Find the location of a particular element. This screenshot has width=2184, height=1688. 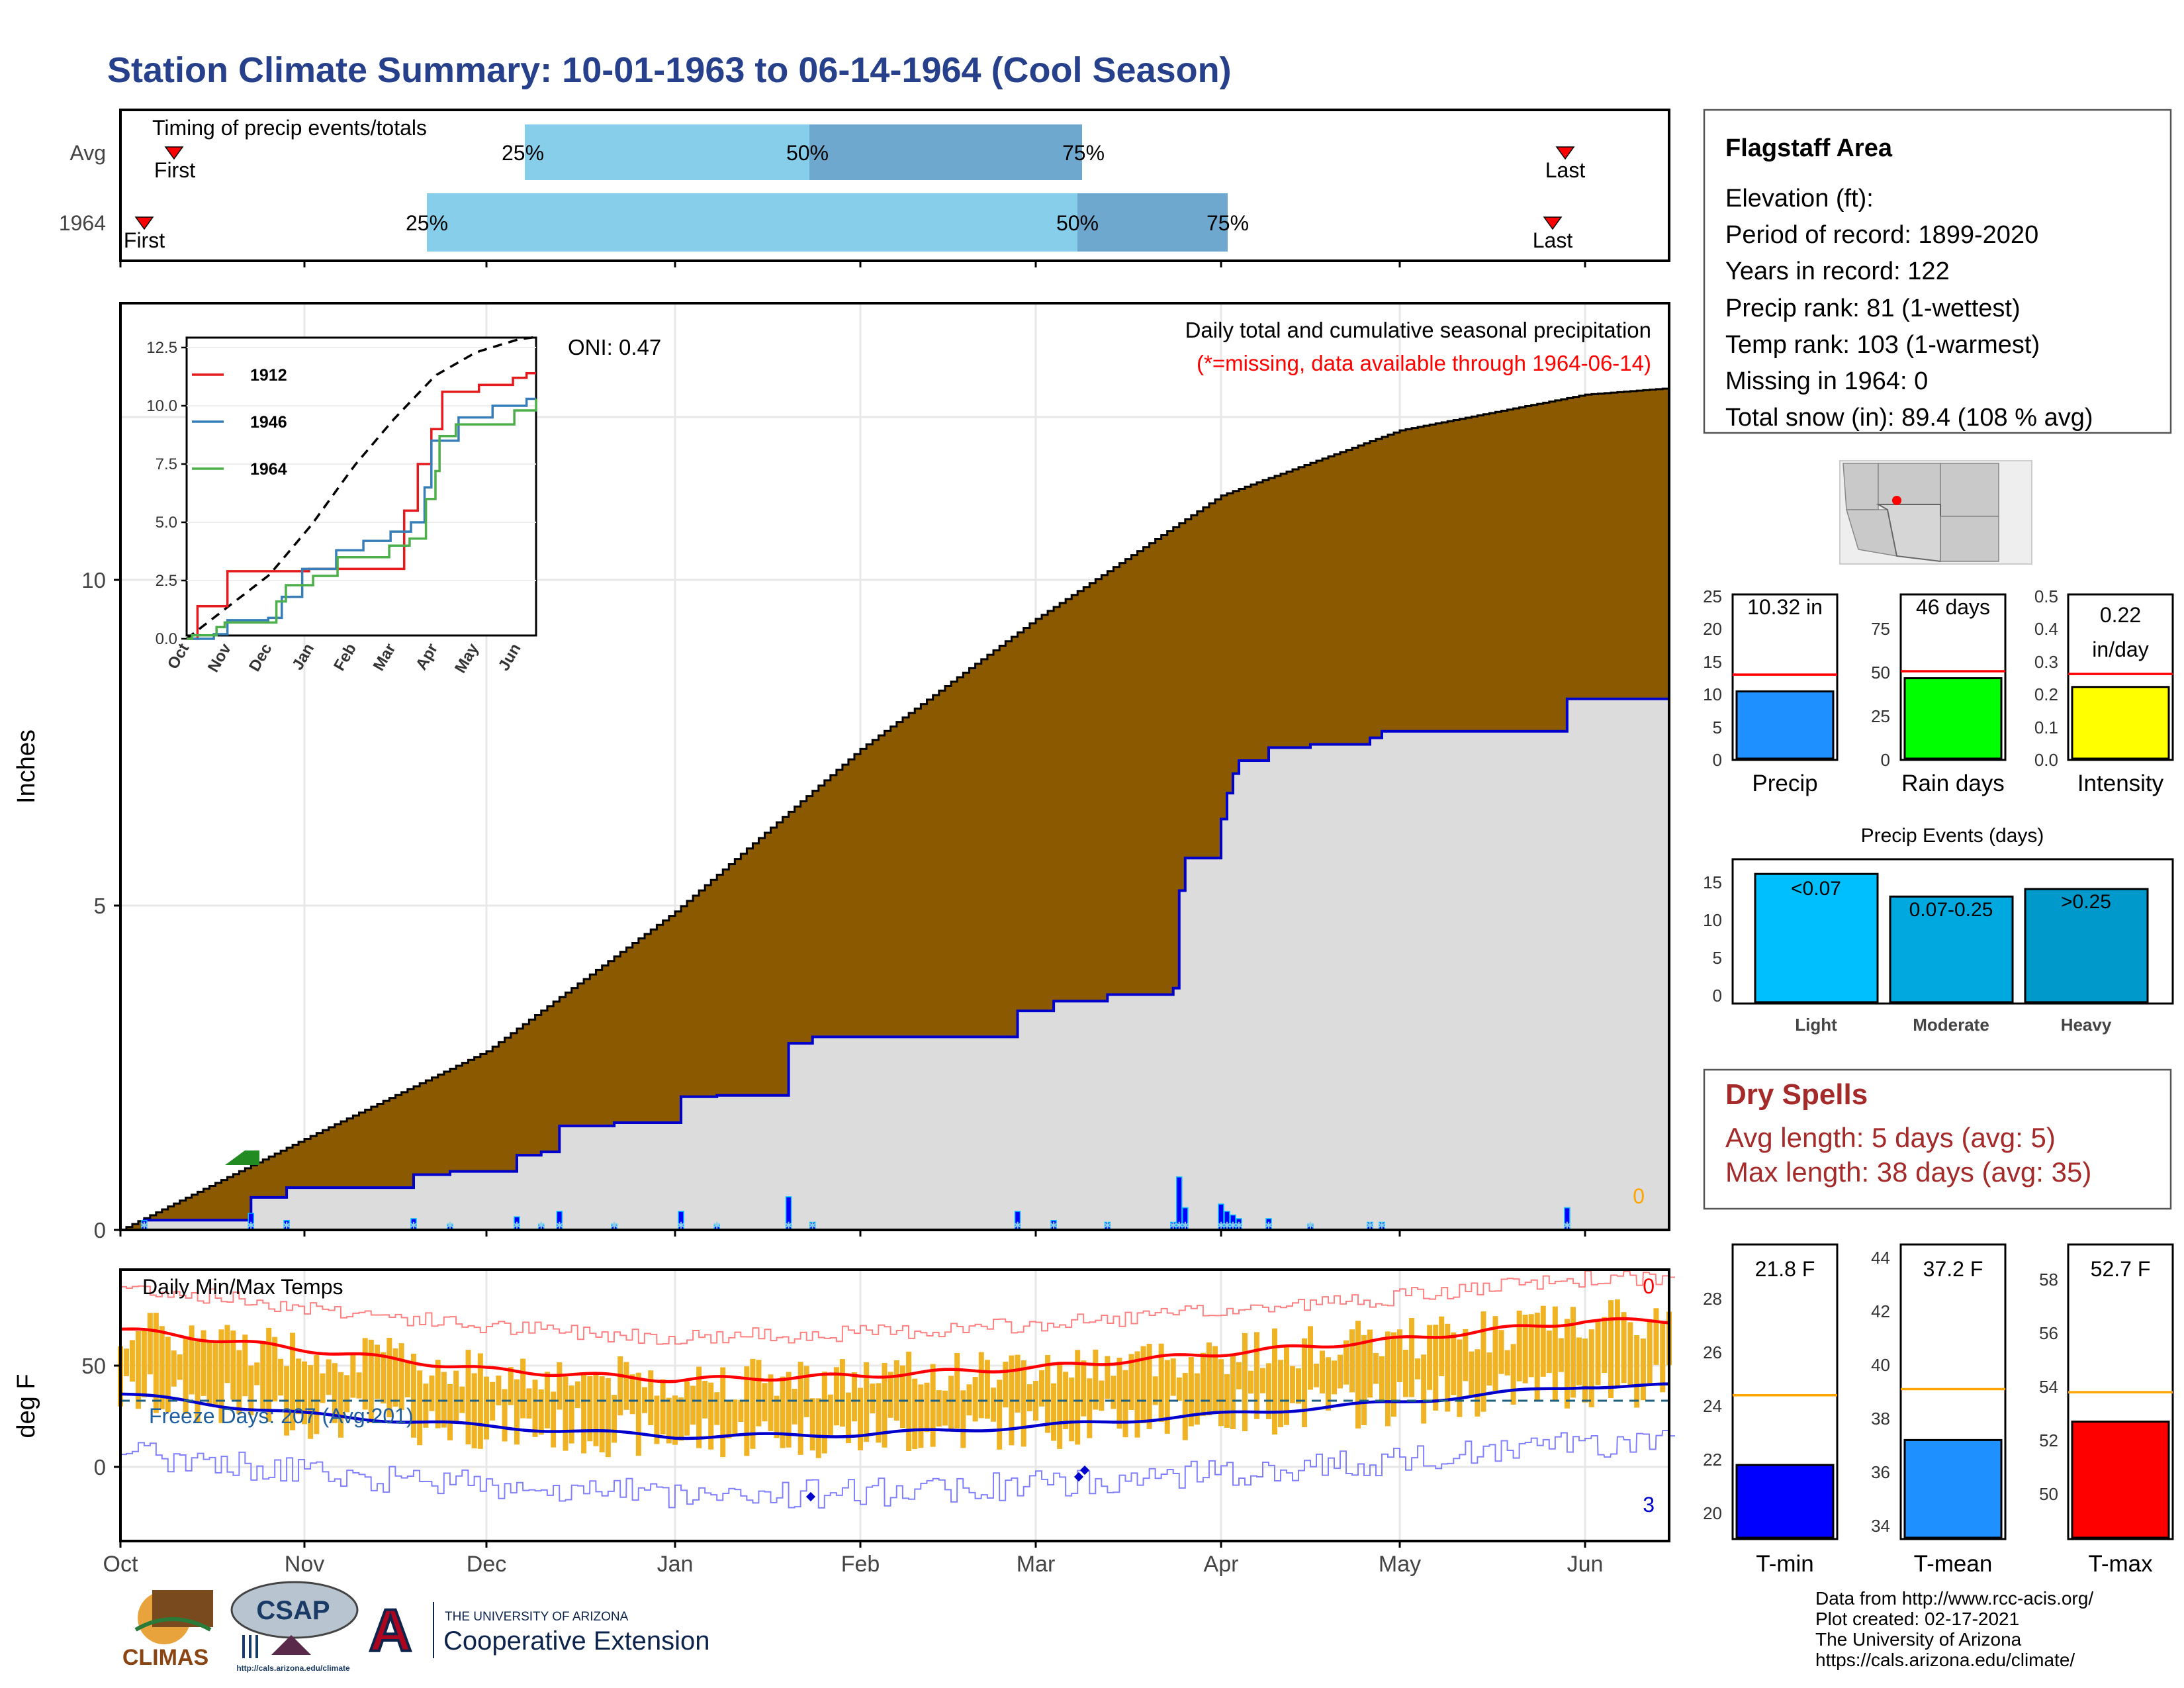

tick: 22 is located at coordinates (1712, 1460).